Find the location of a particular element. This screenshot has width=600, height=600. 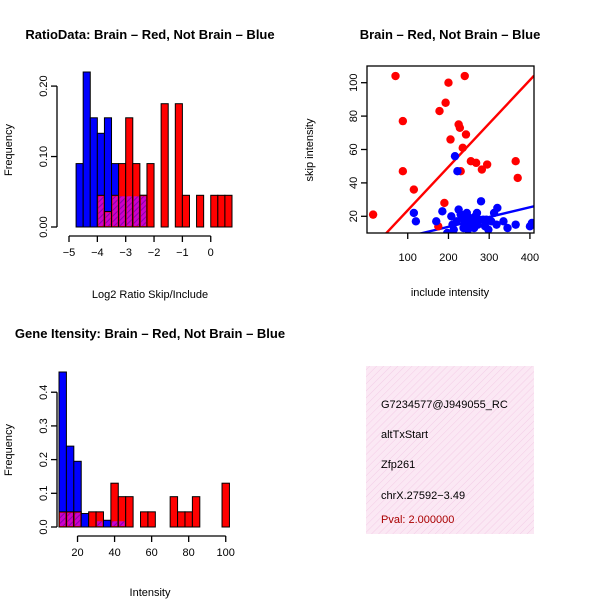

info-box-background is located at coordinates (450, 450).